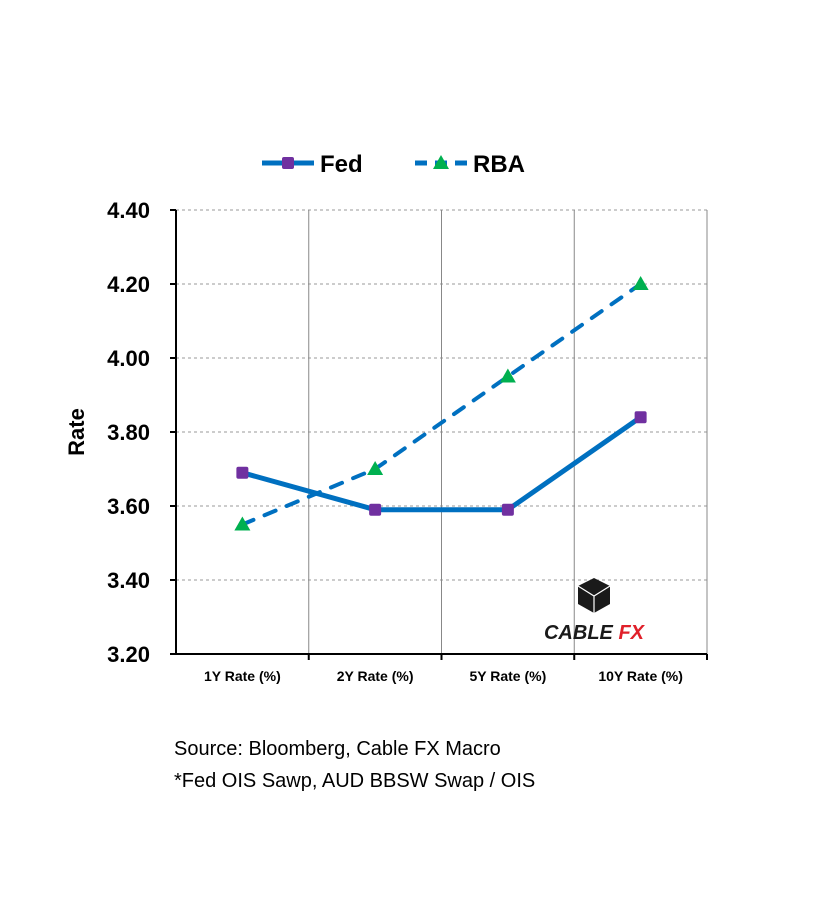 The image size is (820, 918). Describe the element at coordinates (595, 633) in the screenshot. I see `logo-text: CABLE FX` at that location.